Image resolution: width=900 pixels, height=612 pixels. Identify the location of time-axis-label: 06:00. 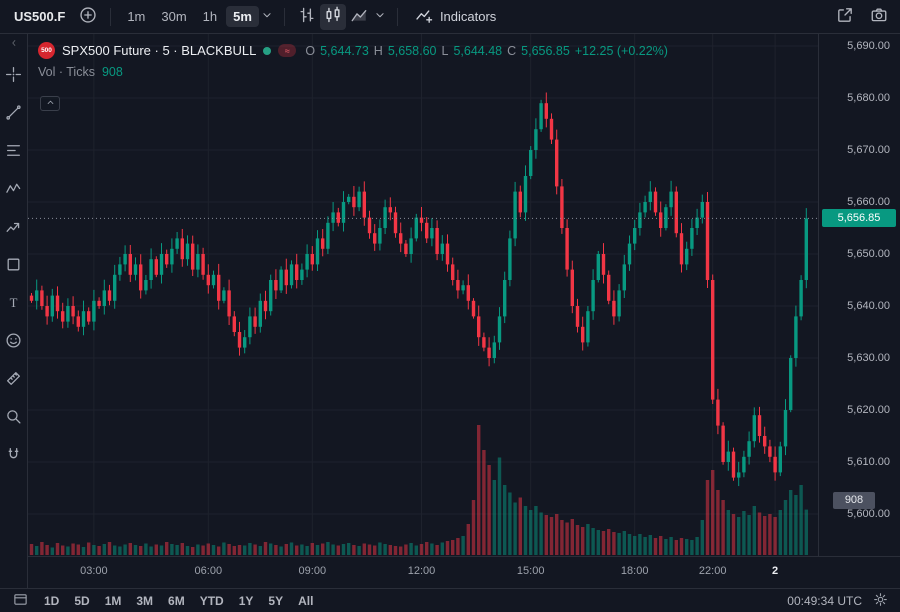
(208, 571).